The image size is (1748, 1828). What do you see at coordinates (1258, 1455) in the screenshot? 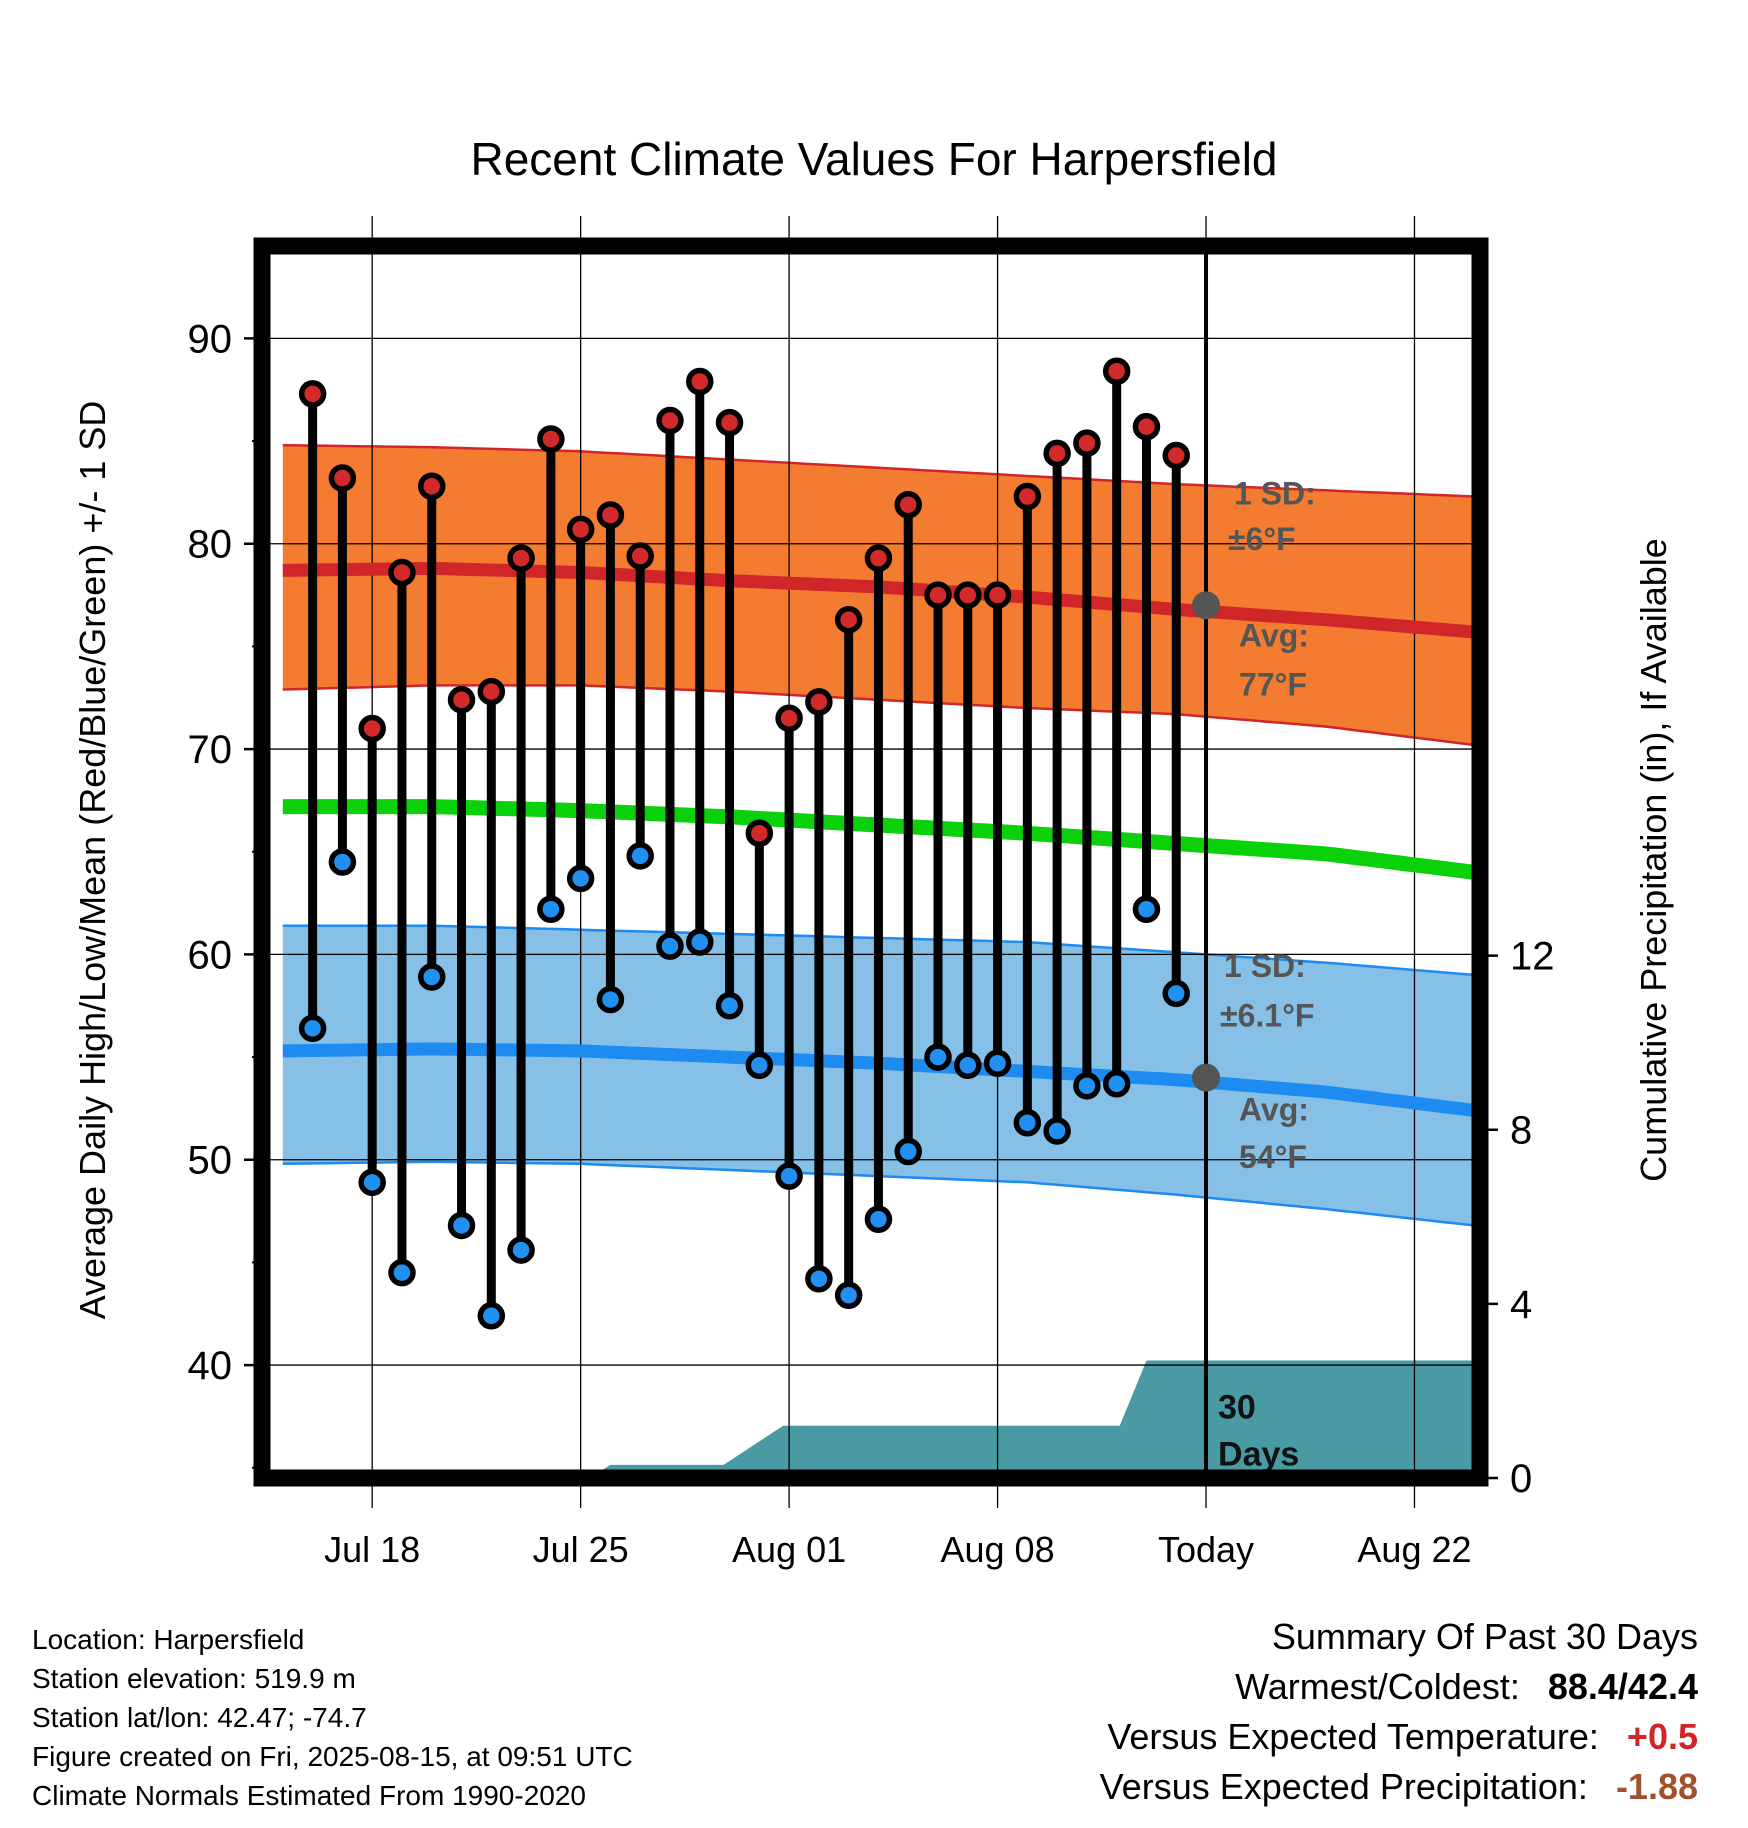
I see `window-label-text: Days` at bounding box center [1258, 1455].